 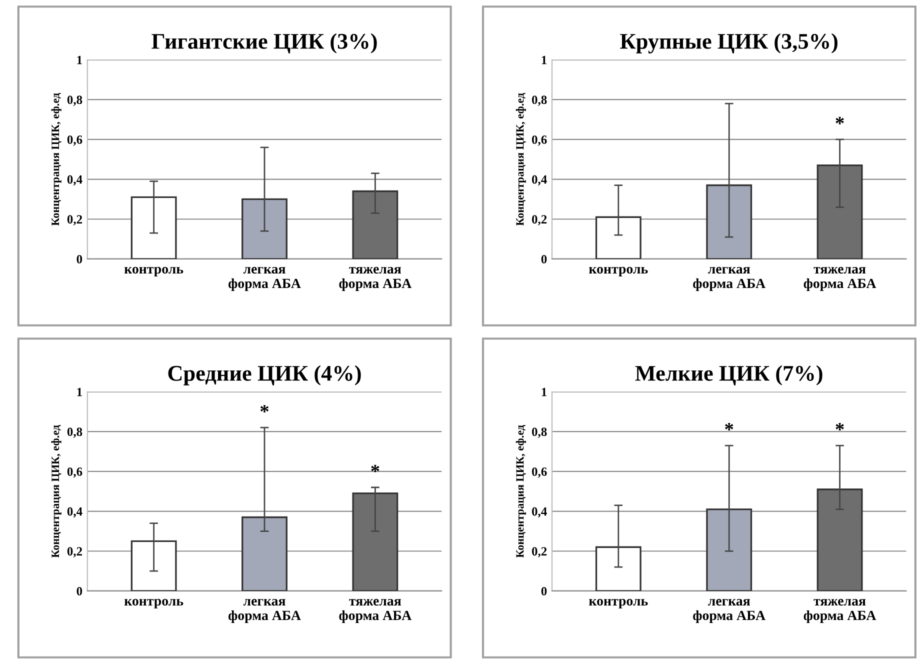 What do you see at coordinates (728, 375) in the screenshot?
I see `chart-title: Мелкие ЦИК (7%)` at bounding box center [728, 375].